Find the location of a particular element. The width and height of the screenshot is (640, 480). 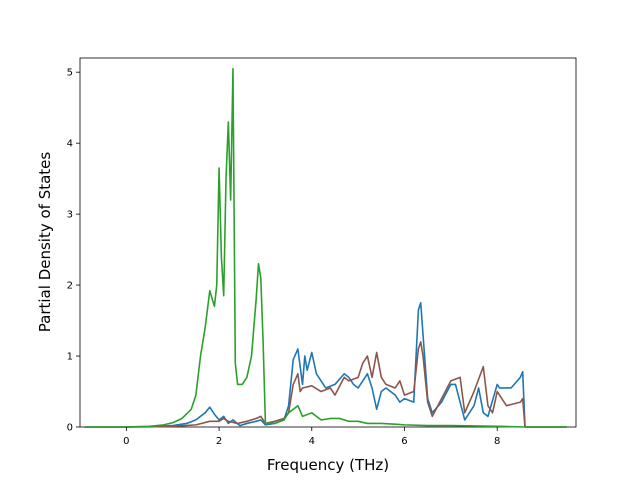

x-axis-label: Frequency (THz) is located at coordinates (328, 465).